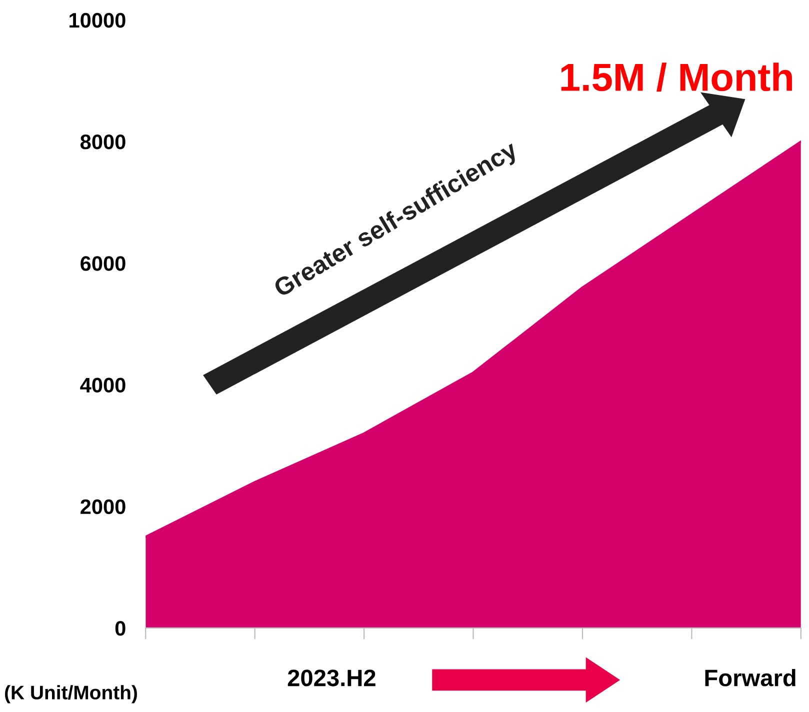 This screenshot has width=809, height=712. What do you see at coordinates (103, 385) in the screenshot?
I see `y-tick-label: 4000` at bounding box center [103, 385].